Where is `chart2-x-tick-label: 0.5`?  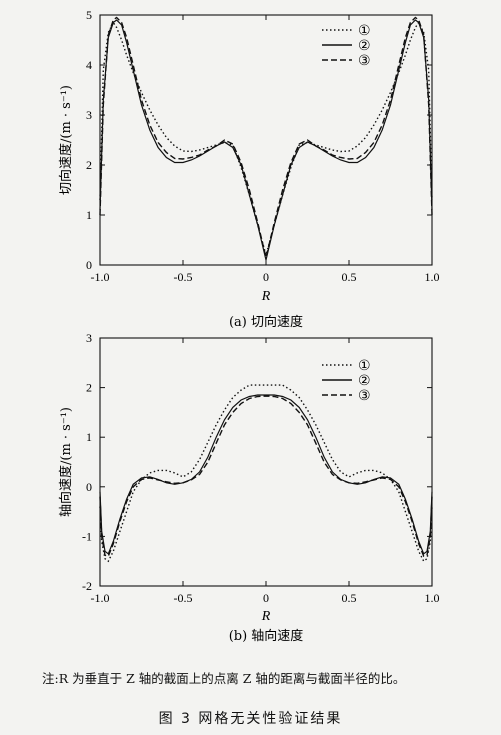 chart2-x-tick-label: 0.5 is located at coordinates (349, 598).